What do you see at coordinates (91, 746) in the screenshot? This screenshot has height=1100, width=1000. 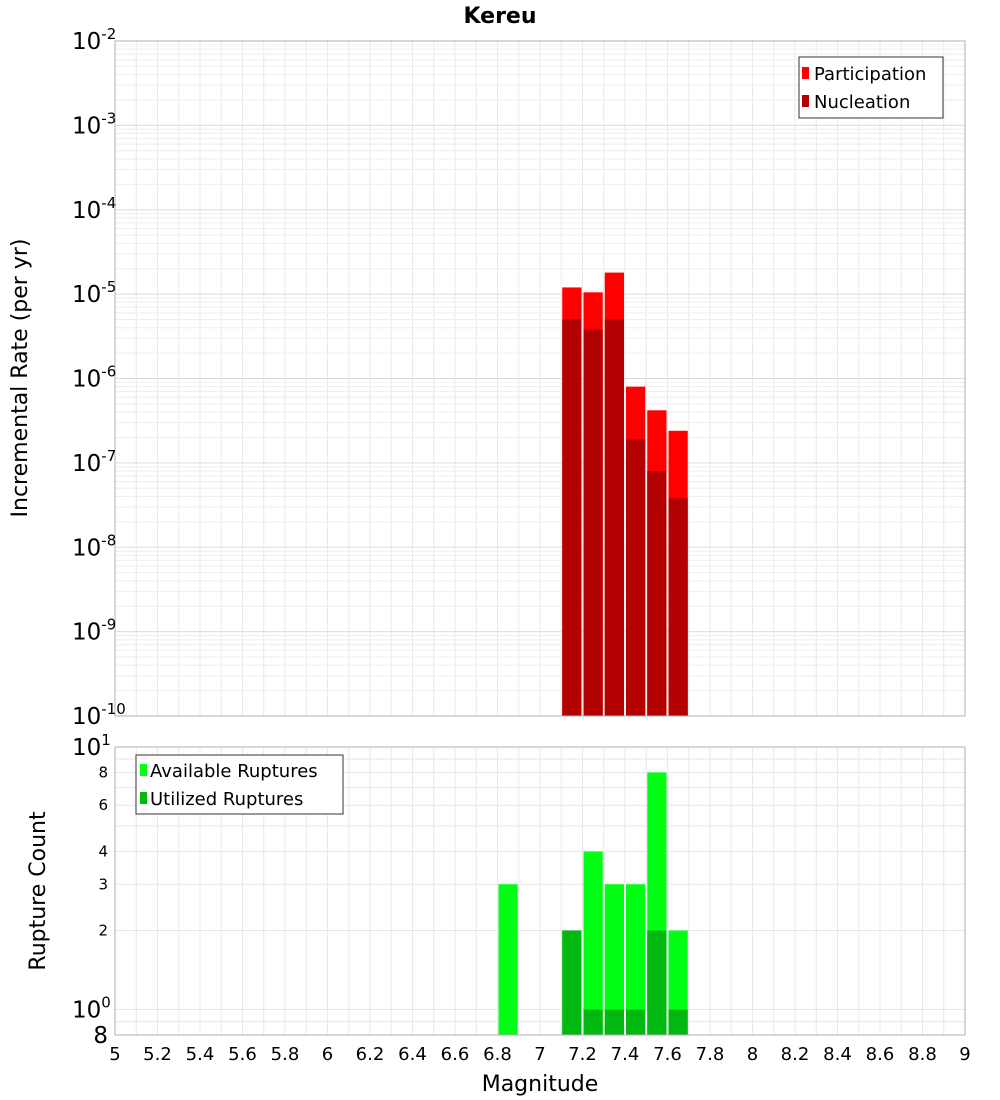 I see `bottom-y-tick-label: 10¹` at bounding box center [91, 746].